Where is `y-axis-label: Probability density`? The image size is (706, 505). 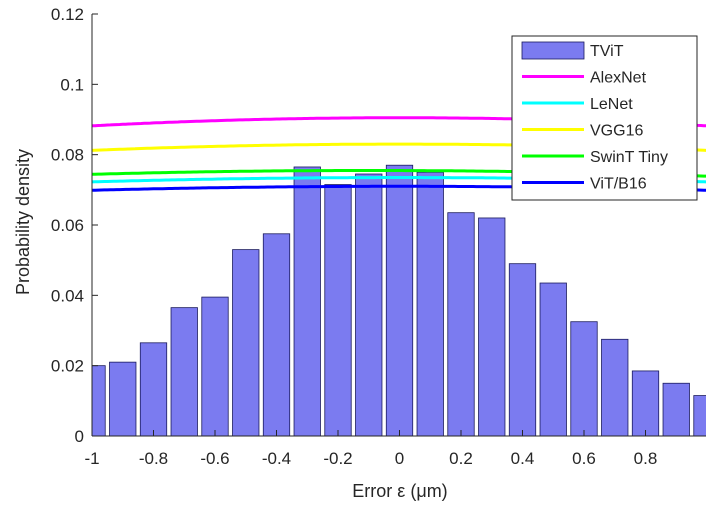 y-axis-label: Probability density is located at coordinates (23, 222).